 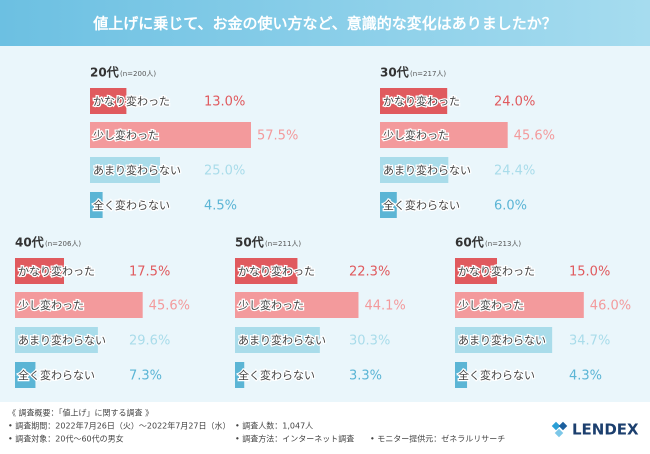 What do you see at coordinates (104, 72) in the screenshot?
I see `panel-title: 20代` at bounding box center [104, 72].